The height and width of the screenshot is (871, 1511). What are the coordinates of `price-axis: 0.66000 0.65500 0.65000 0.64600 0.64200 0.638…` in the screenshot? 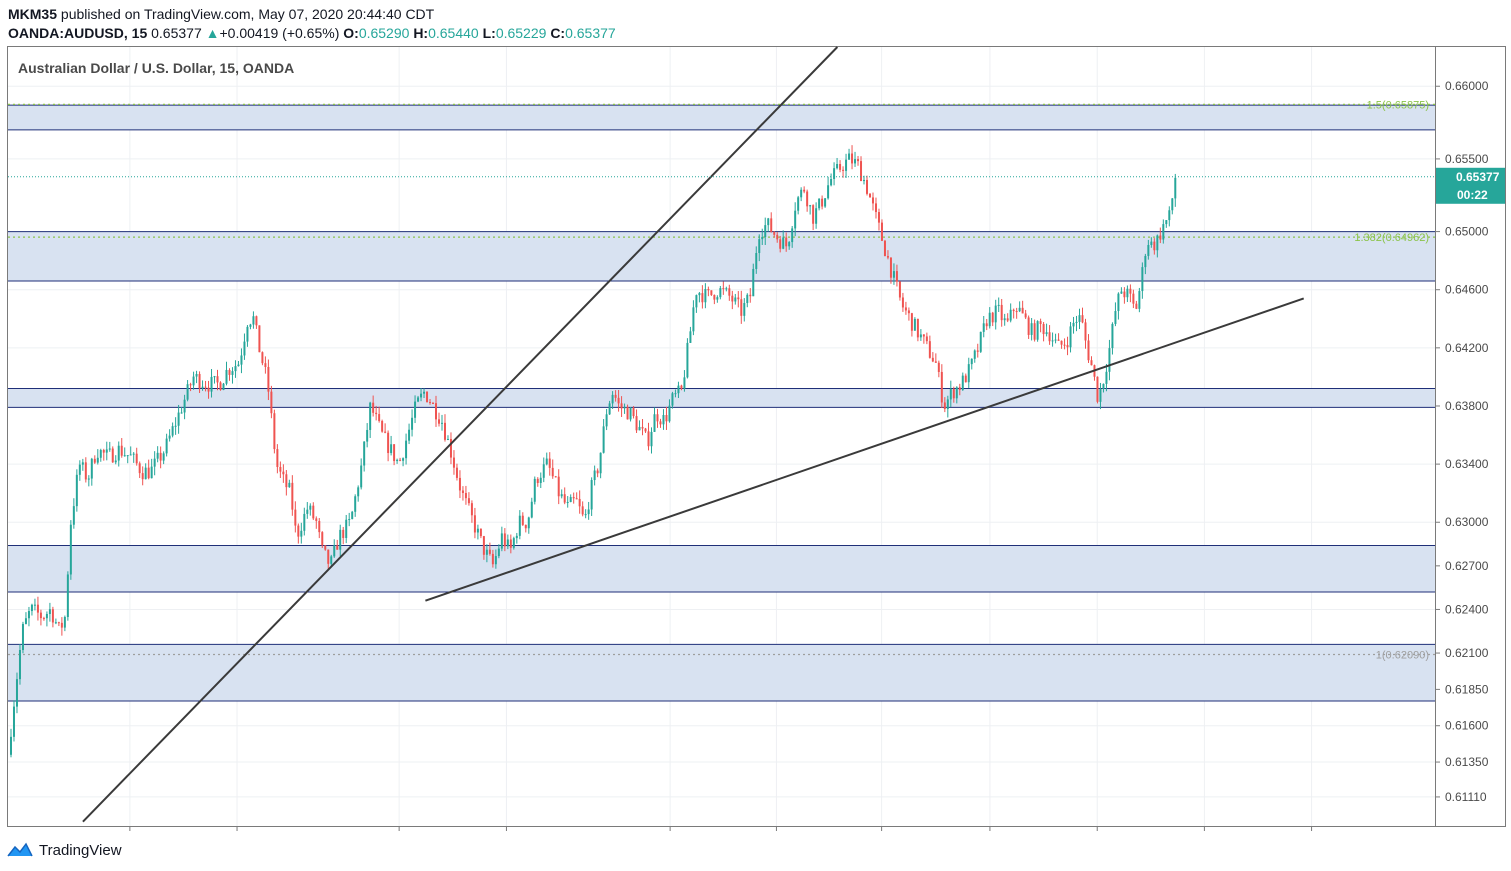 It's located at (1462, 441).